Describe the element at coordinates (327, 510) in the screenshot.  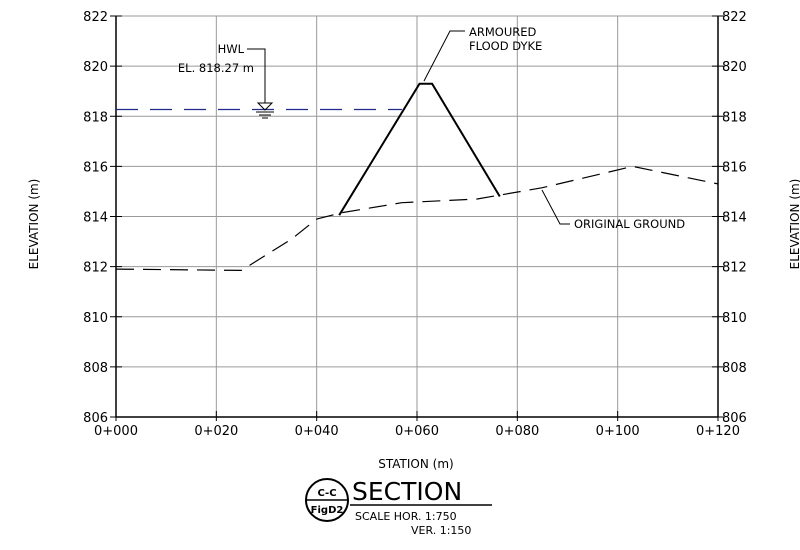
I see `figure-reference: FigD2` at that location.